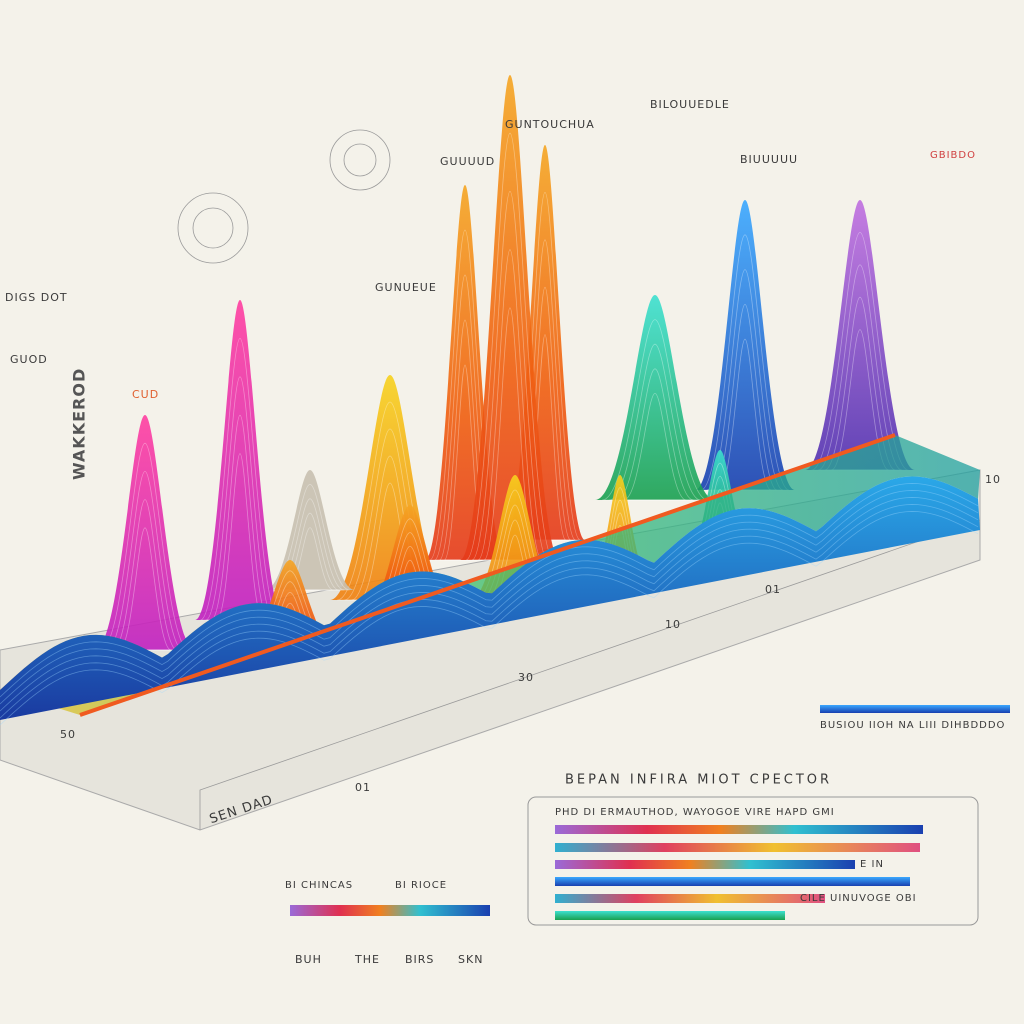 The width and height of the screenshot is (1024, 1024). I want to click on right-label: BUSIOU IIOH NA LIII DIHBDDDO, so click(912, 725).